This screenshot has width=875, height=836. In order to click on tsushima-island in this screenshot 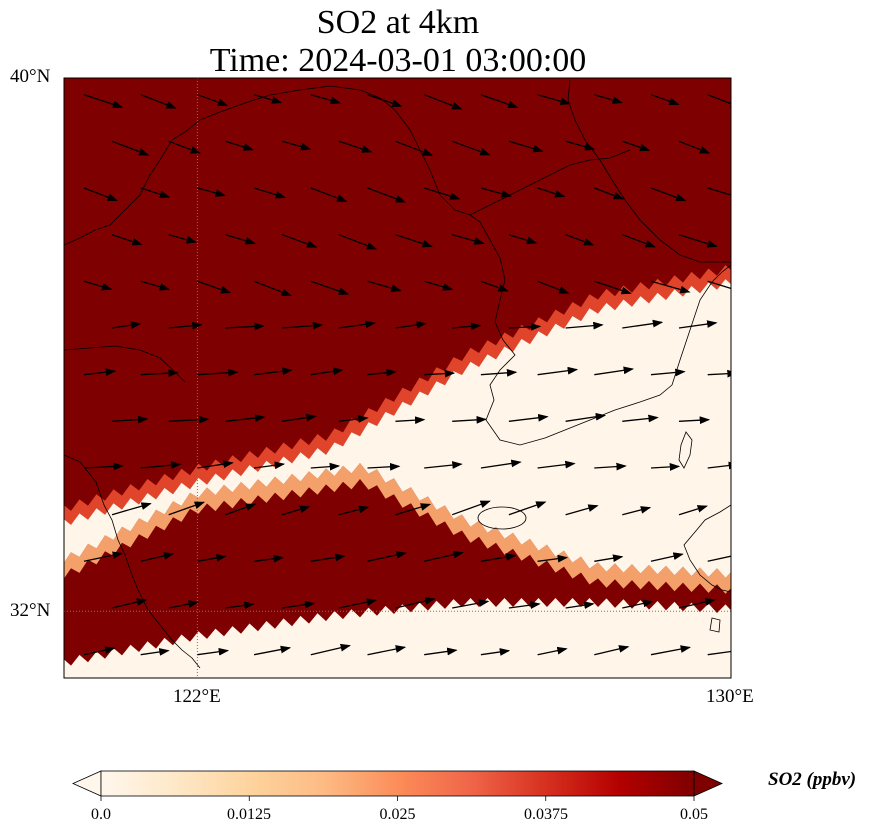, I will do `click(685, 450)`.